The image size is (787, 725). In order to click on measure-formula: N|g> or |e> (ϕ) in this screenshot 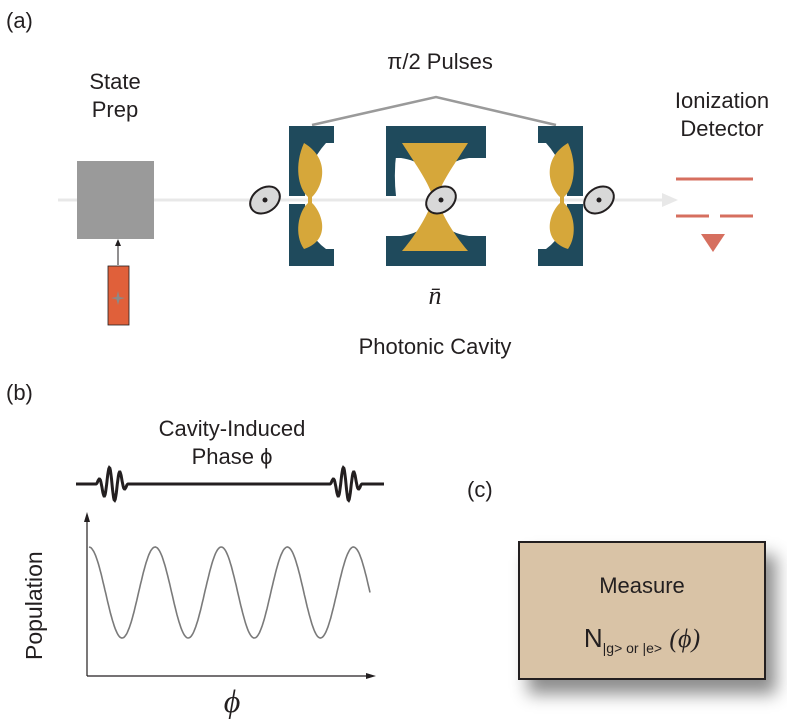, I will do `click(642, 639)`.